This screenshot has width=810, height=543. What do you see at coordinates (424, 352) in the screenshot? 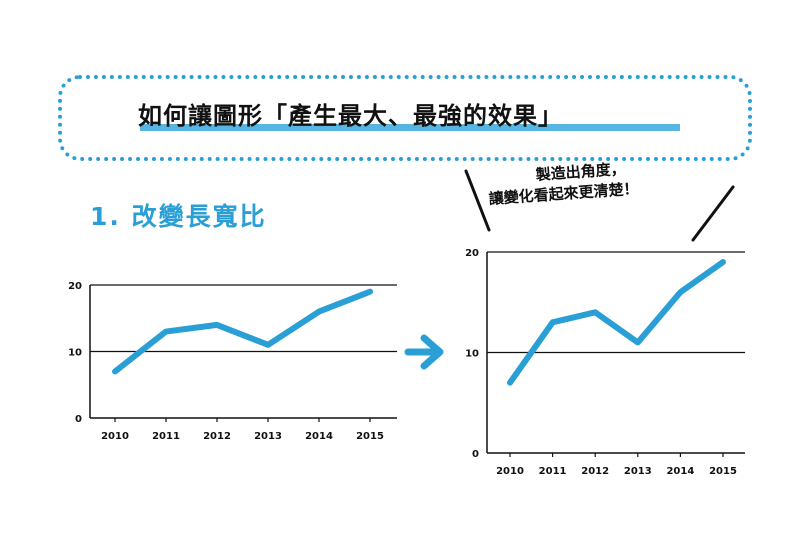
I see `right-arrow-icon` at bounding box center [424, 352].